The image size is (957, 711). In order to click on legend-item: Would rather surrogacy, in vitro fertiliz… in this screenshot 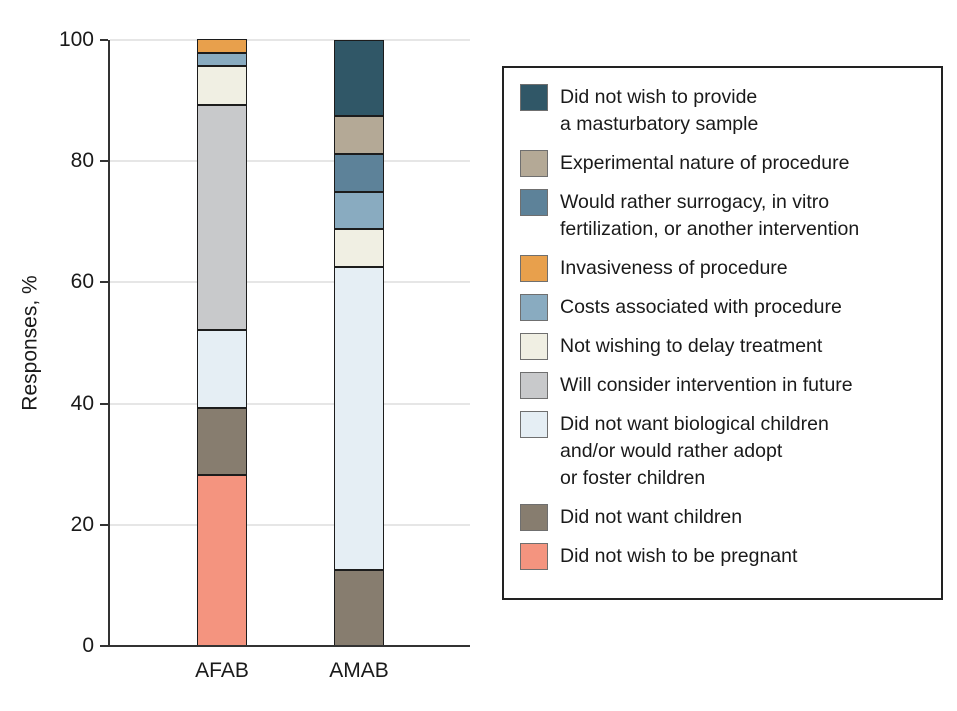, I will do `click(723, 216)`.